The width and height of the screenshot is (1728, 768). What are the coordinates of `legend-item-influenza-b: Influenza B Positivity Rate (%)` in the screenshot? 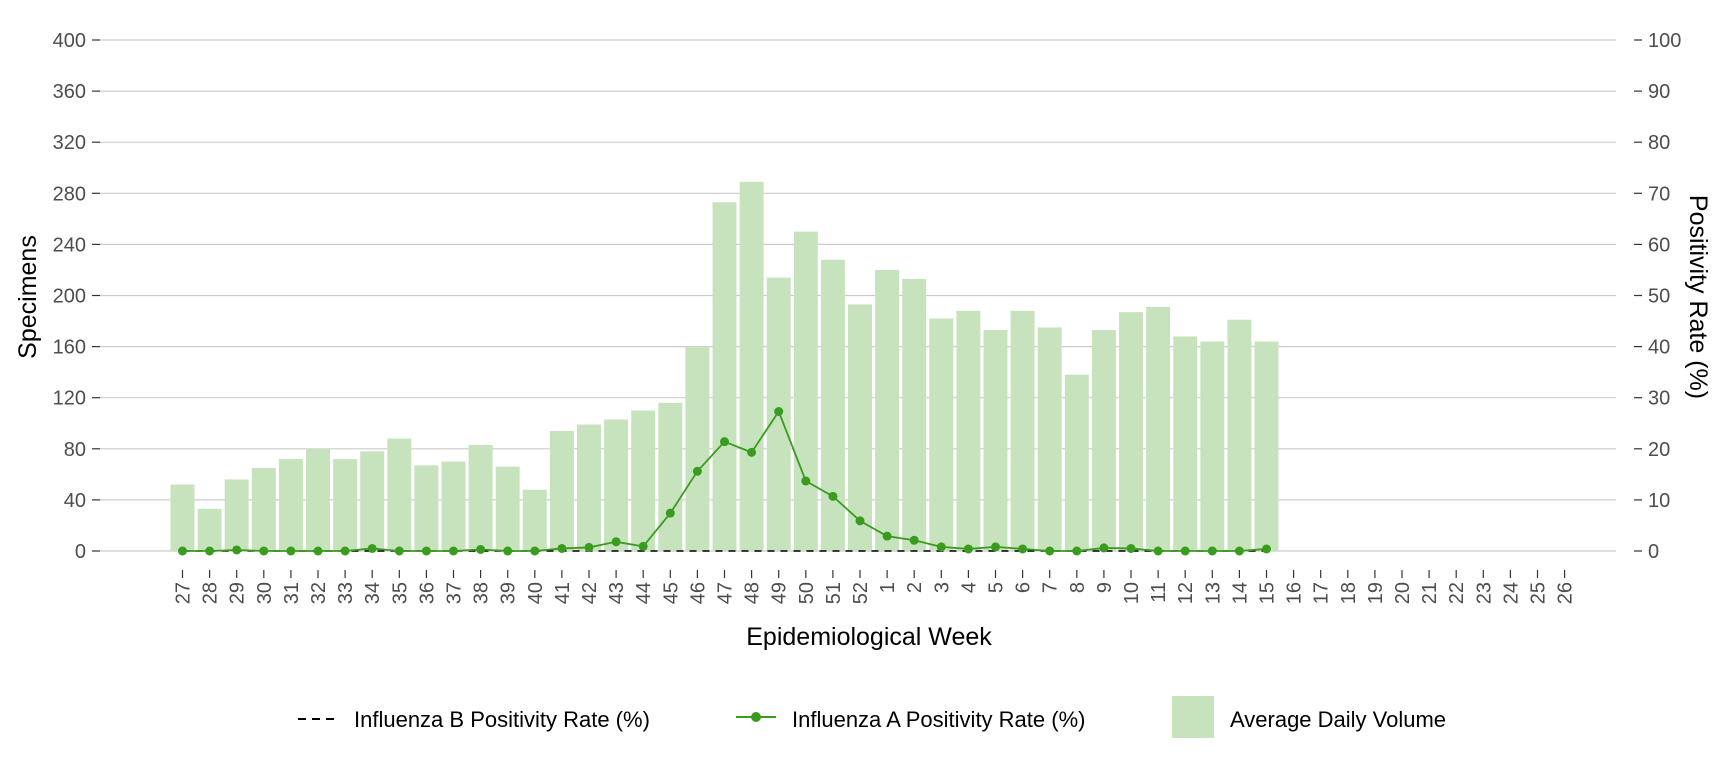 It's located at (474, 719).